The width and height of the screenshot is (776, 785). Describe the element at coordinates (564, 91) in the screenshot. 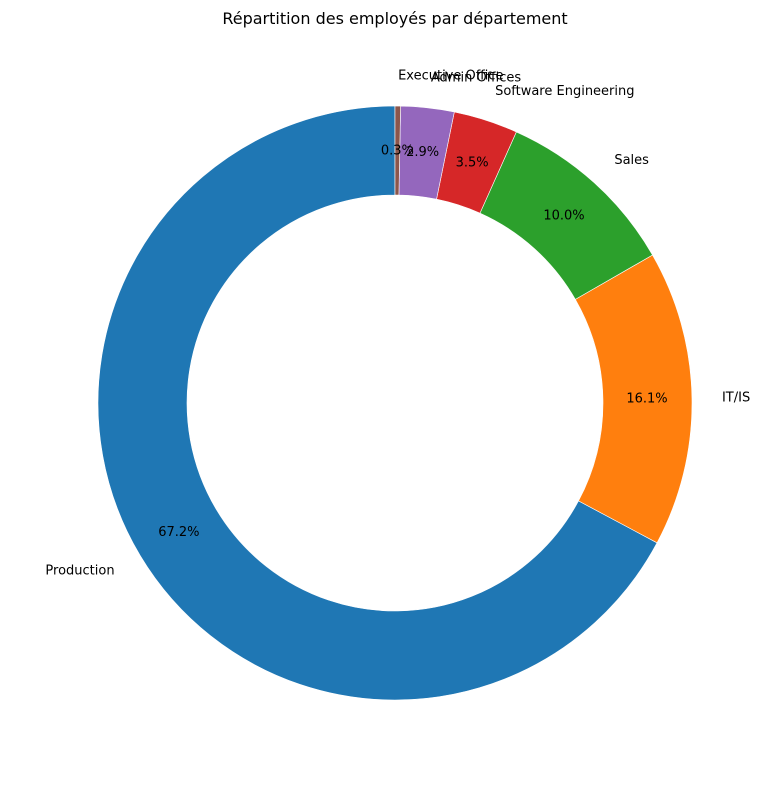

I see `category-label-software-engineering: Software Engineering` at that location.